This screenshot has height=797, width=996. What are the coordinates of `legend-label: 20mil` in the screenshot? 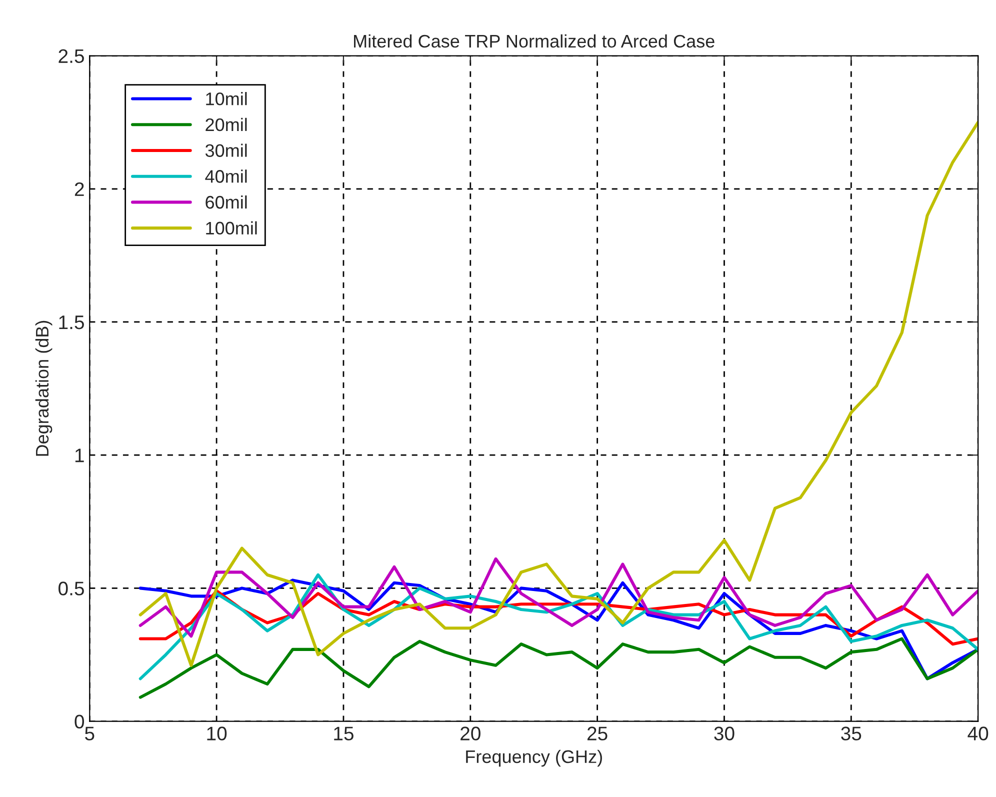 It's located at (226, 125).